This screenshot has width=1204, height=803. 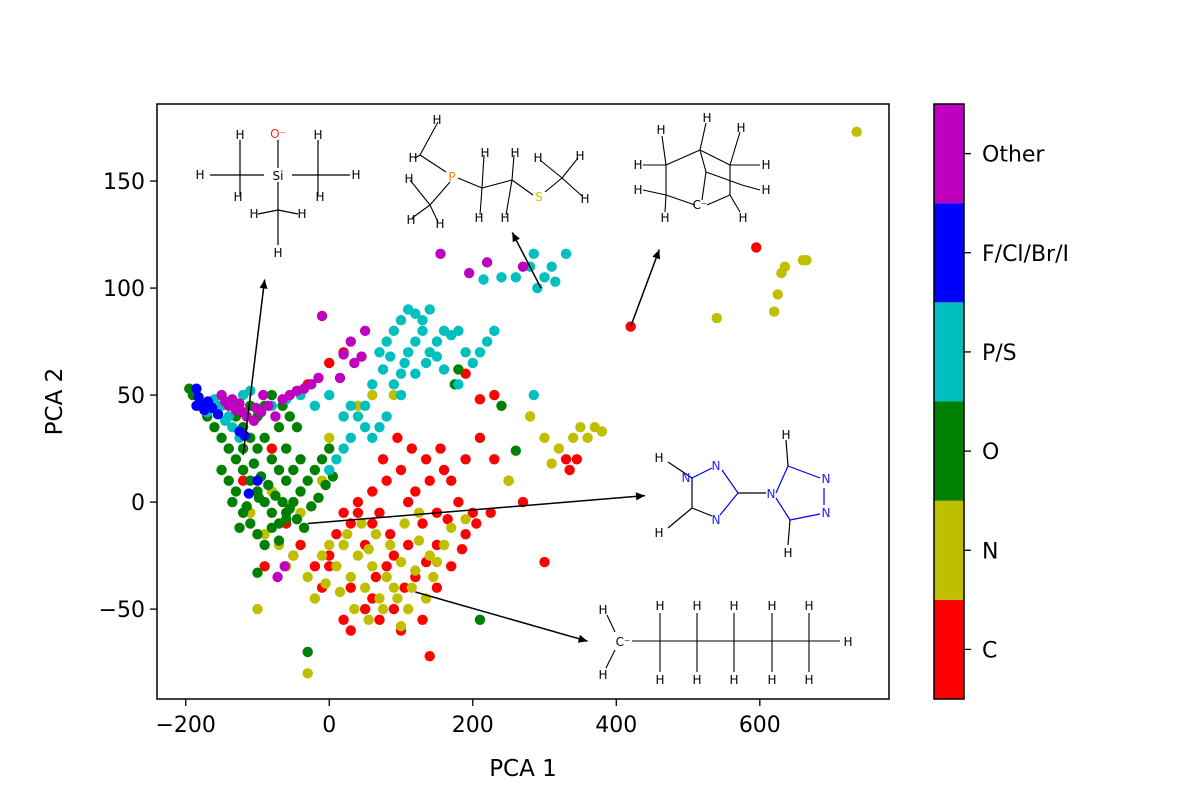 I want to click on annotation-arrow-line, so click(x=476, y=509).